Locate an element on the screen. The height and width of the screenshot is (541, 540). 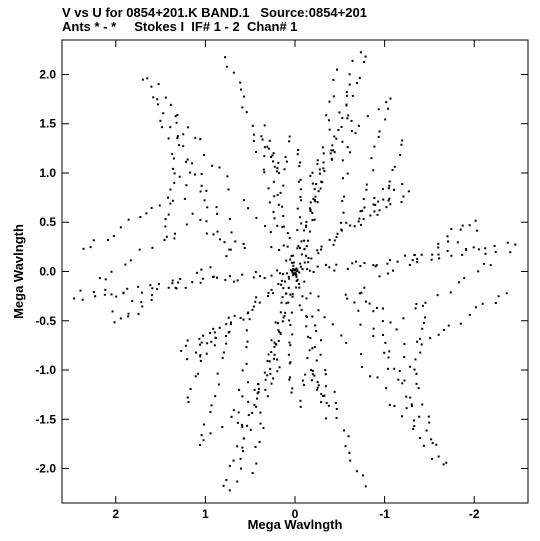
x-tick-label: -2 is located at coordinates (474, 514).